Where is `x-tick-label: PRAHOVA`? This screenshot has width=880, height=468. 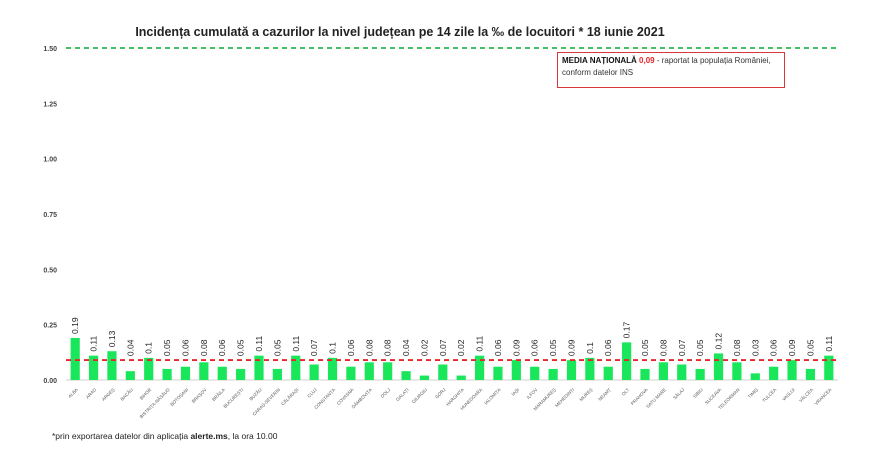
x-tick-label: PRAHOVA is located at coordinates (639, 396).